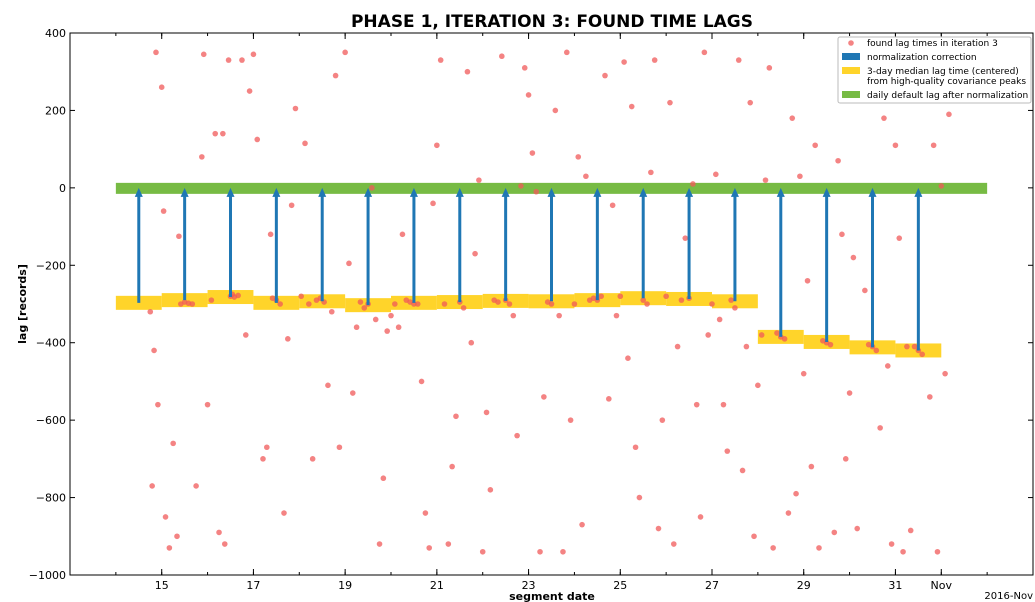 Image resolution: width=1035 pixels, height=602 pixels. Describe the element at coordinates (529, 585) in the screenshot. I see `x-tick-label: 23` at that location.